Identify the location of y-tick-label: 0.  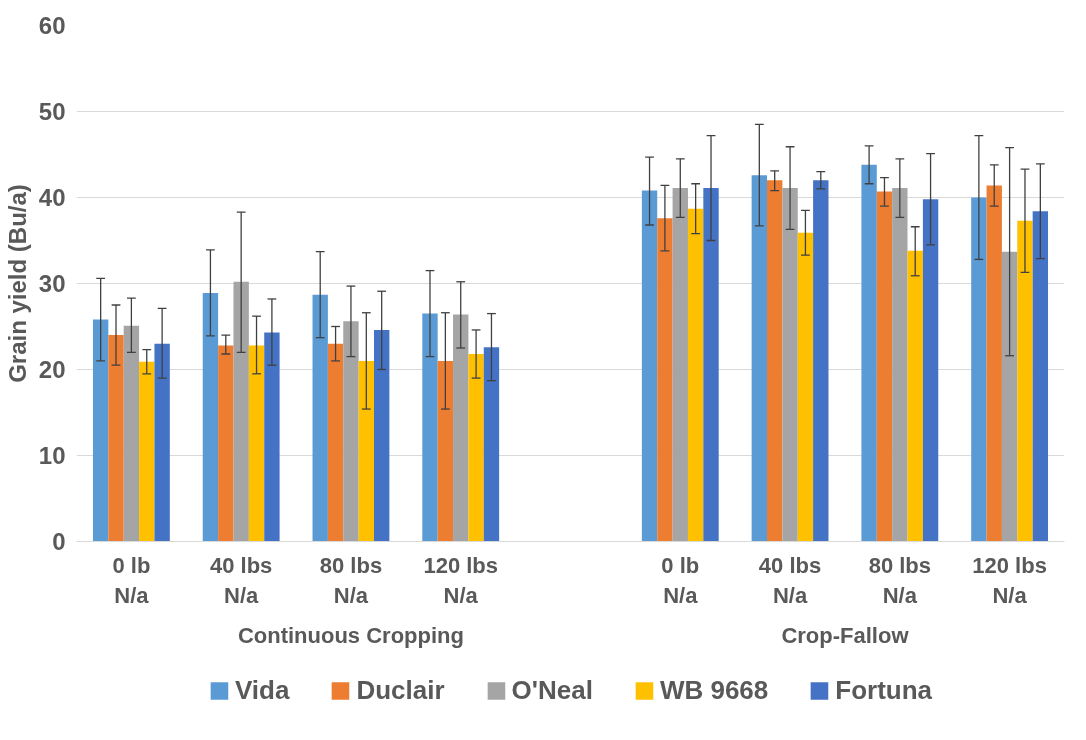
(59, 541).